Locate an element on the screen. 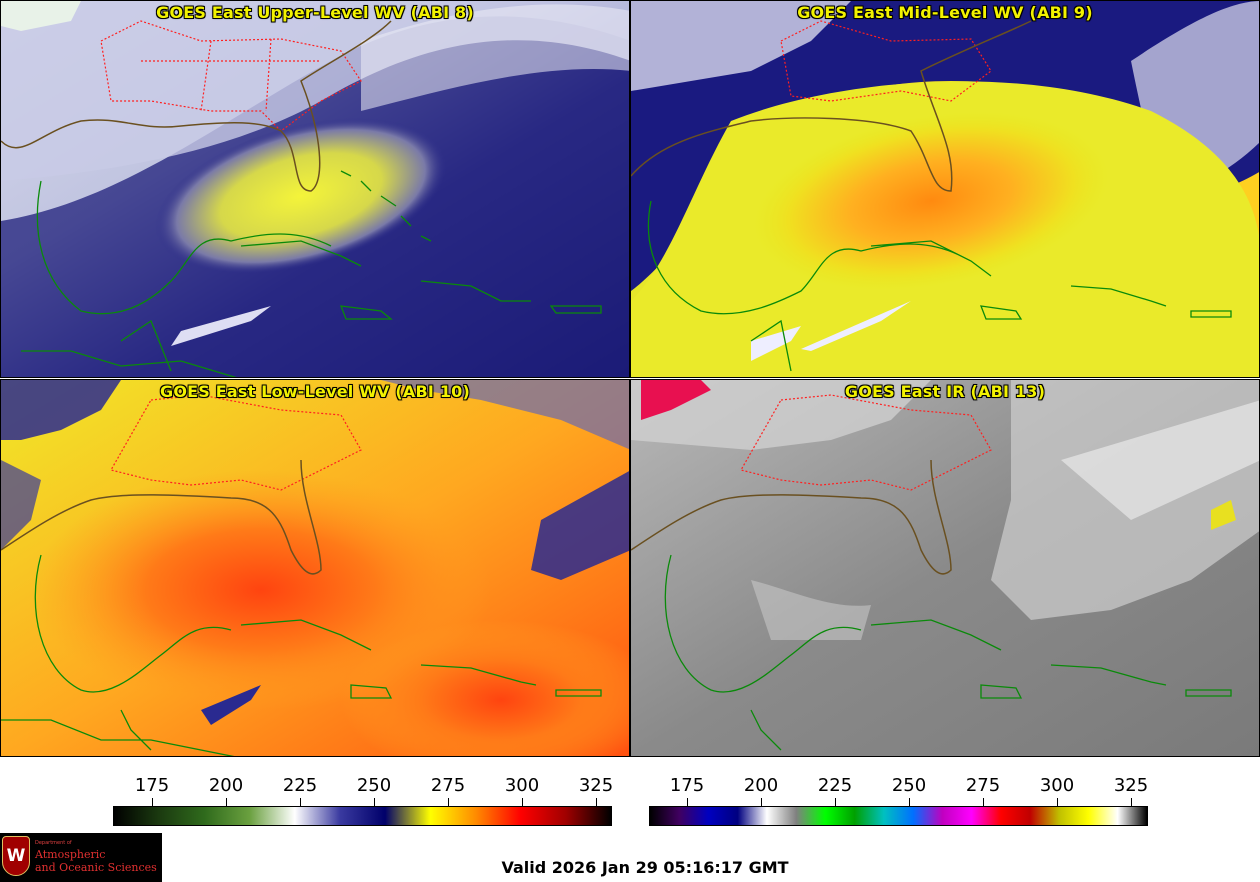 This screenshot has height=882, width=1260. wv-tick-label: 300 is located at coordinates (522, 785).